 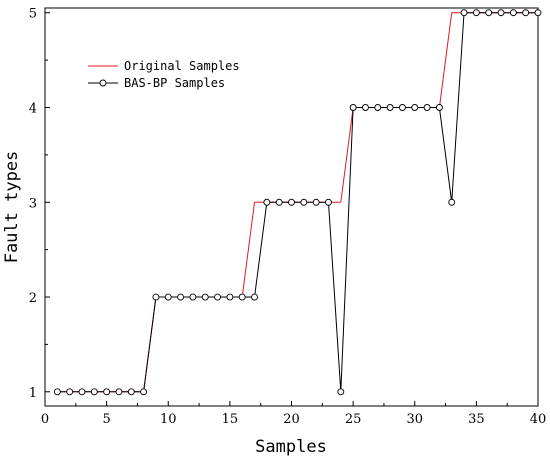 I want to click on y-axis-title: Fault types, so click(x=12, y=207).